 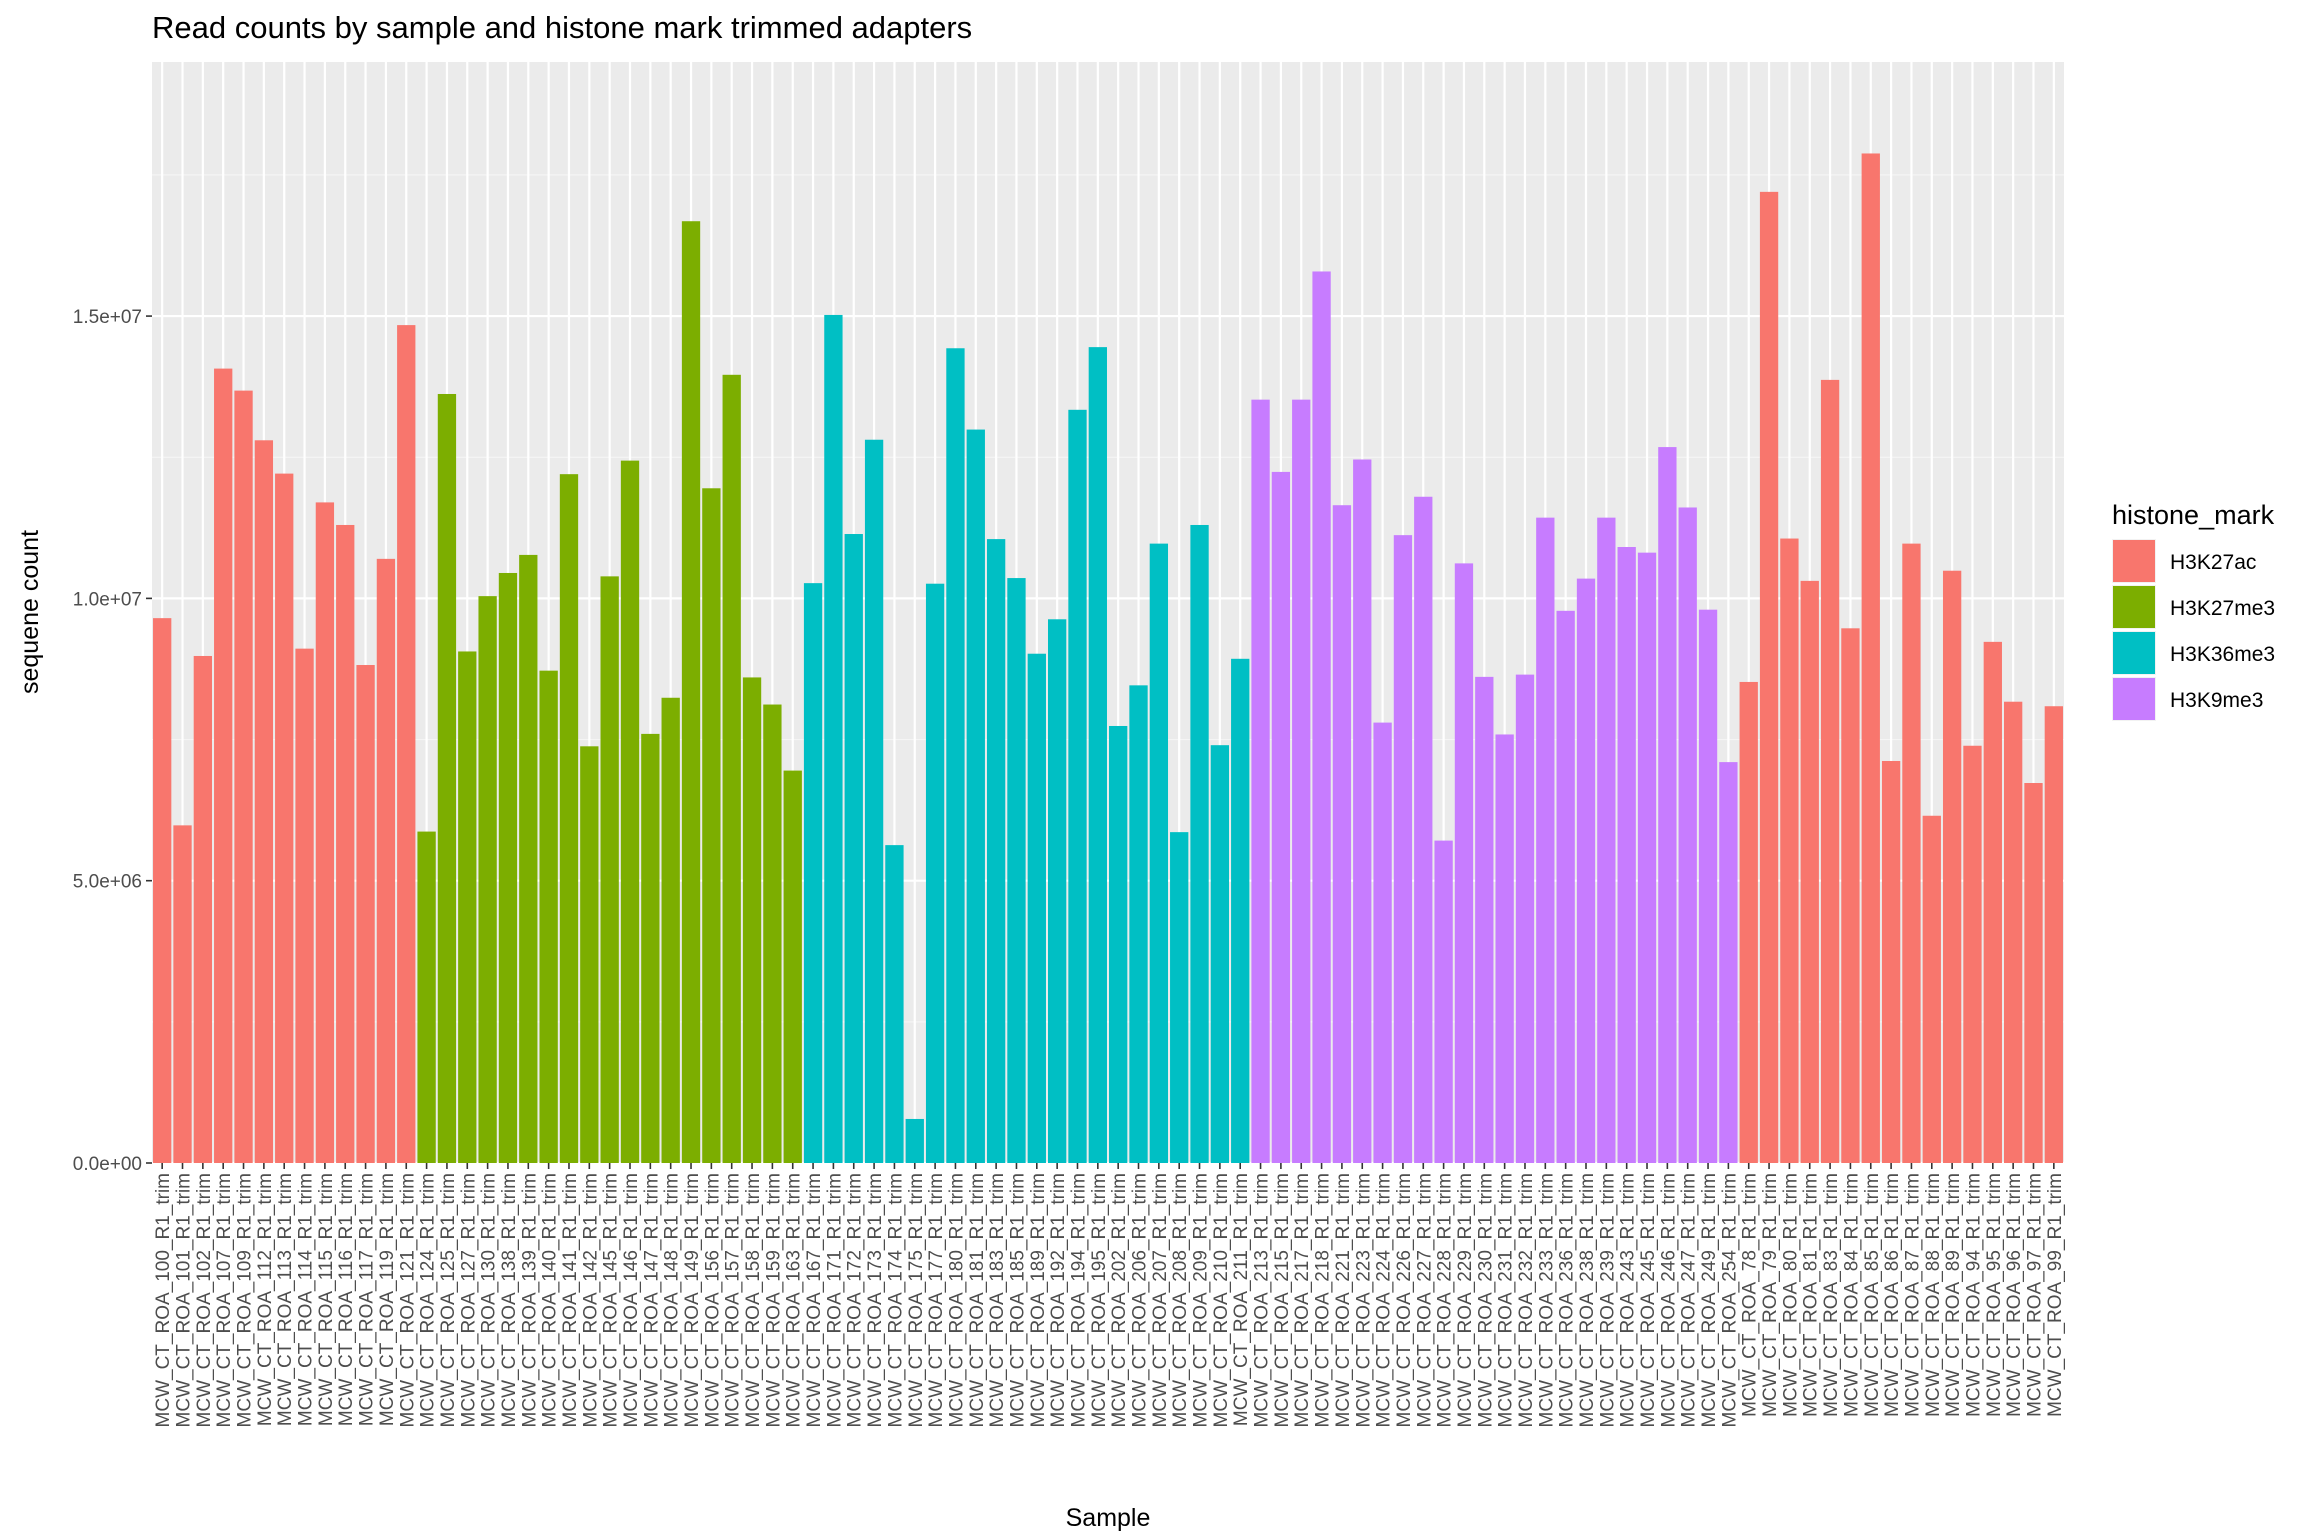 What do you see at coordinates (107, 317) in the screenshot?
I see `y-tick-label: 1.5e+07` at bounding box center [107, 317].